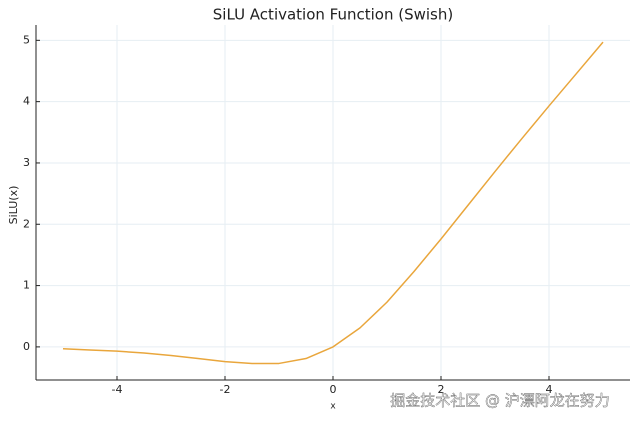  I want to click on y-tick-label: 1, so click(26, 285).